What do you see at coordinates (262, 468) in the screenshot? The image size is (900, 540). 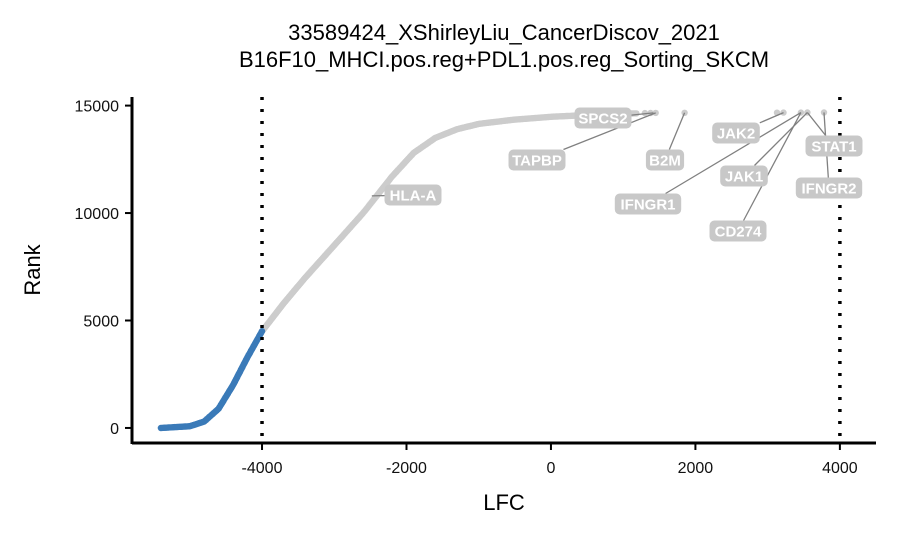 I see `x-tick-label: -4000` at bounding box center [262, 468].